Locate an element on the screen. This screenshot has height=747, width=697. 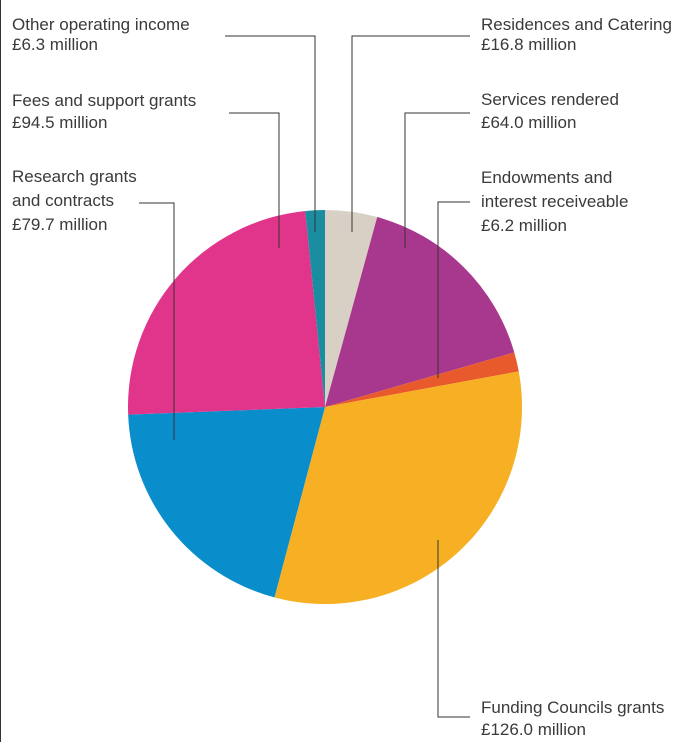
pie-slice-research-grants-and-contracts is located at coordinates (226, 502).